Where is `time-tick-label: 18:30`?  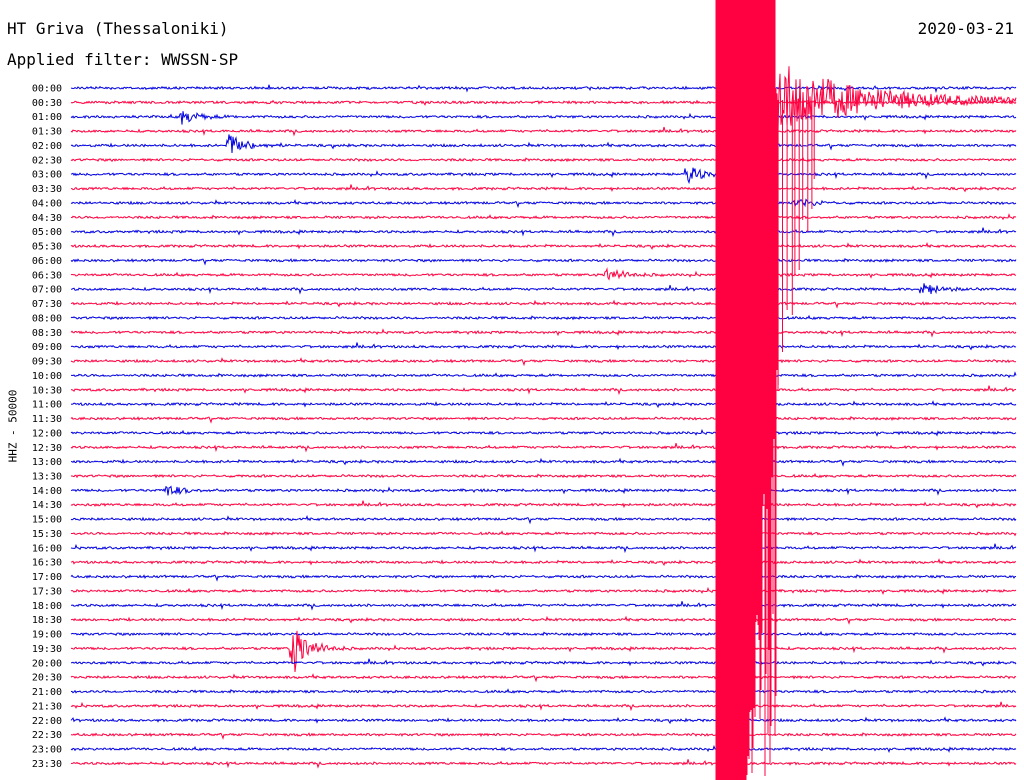
time-tick-label: 18:30 is located at coordinates (47, 620).